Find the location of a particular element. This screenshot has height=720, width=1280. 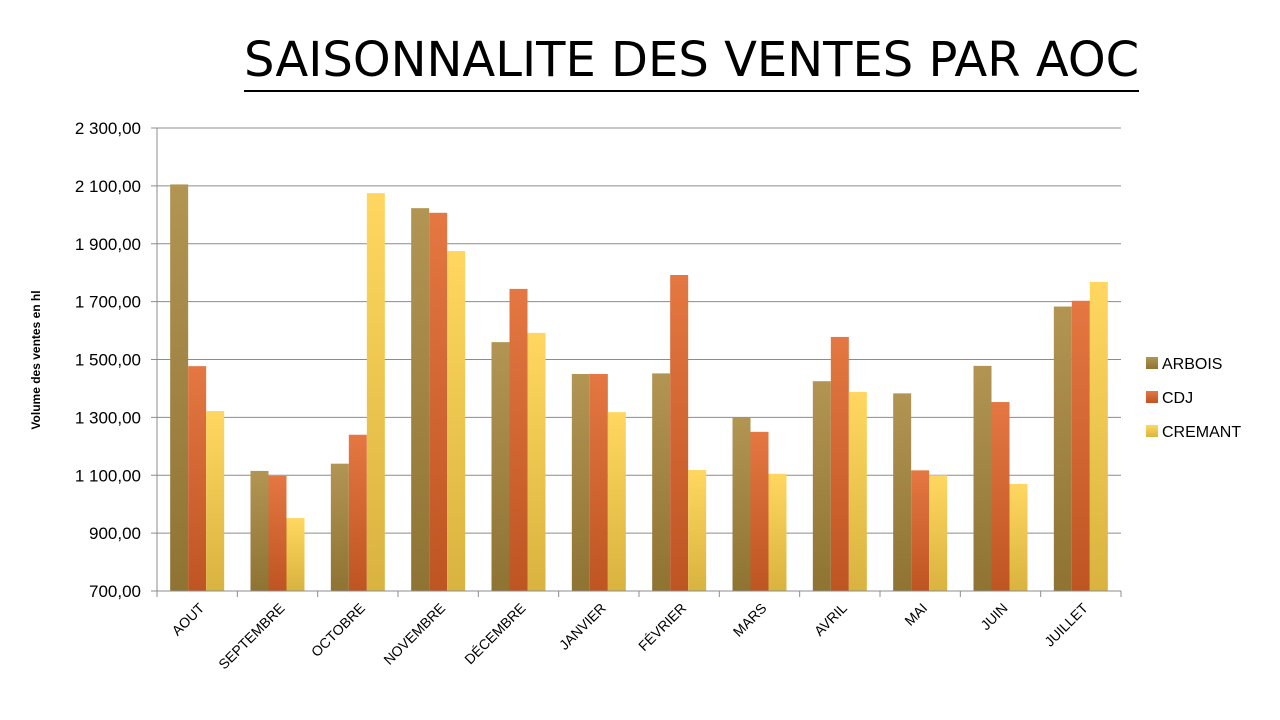

x-tick-label: AOUT is located at coordinates (187, 618).